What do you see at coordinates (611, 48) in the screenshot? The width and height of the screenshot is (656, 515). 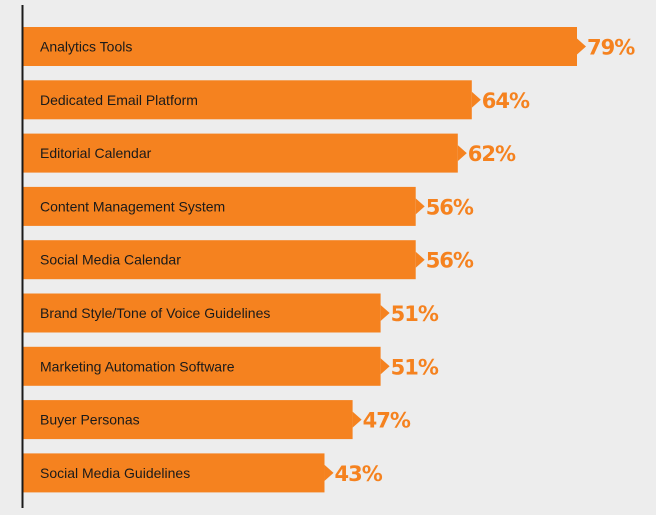 I see `value-label-1: 79%` at bounding box center [611, 48].